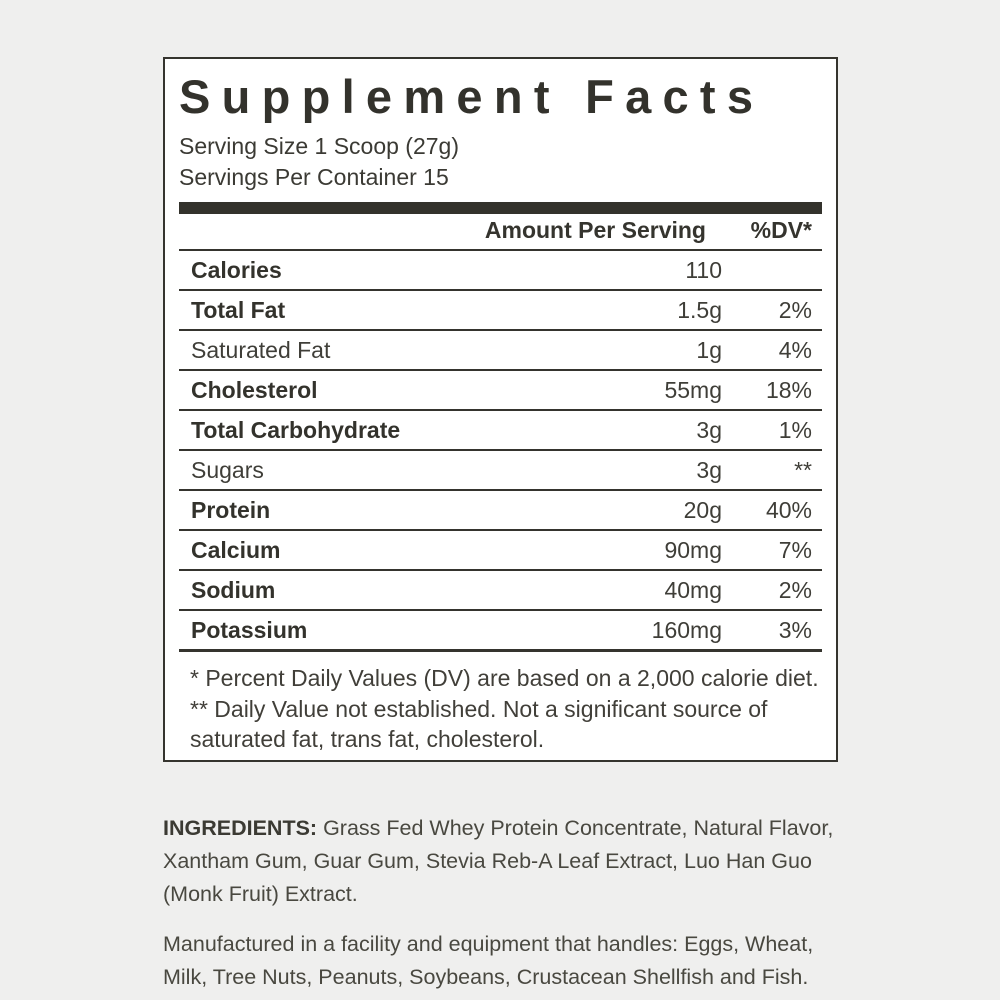 This screenshot has height=1000, width=1000. Describe the element at coordinates (781, 230) in the screenshot. I see `column-header-dv: %DV*` at that location.